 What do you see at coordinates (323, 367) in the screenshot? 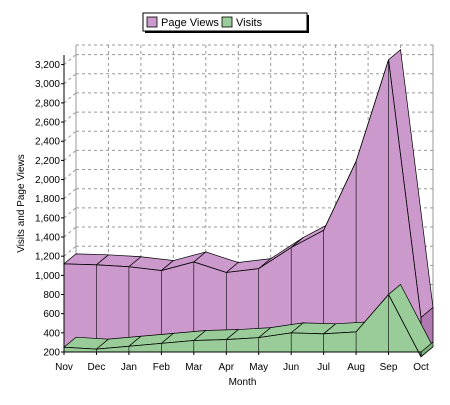
I see `x-tick-label: Jul` at bounding box center [323, 367].